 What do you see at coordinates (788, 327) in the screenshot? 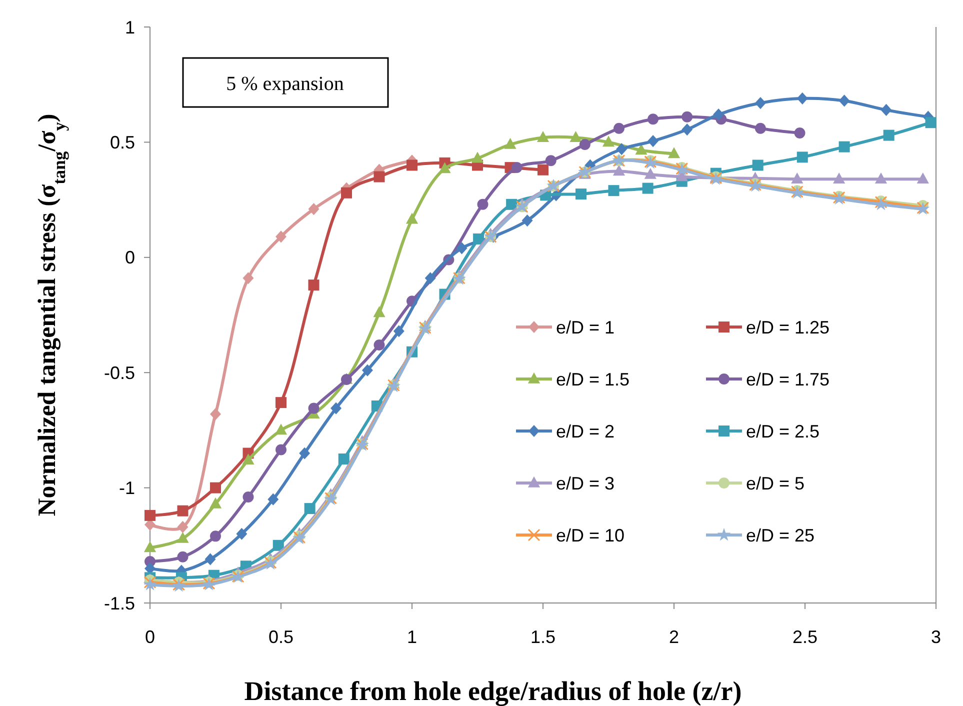
I see `legend-label: e/D = 1.25` at bounding box center [788, 327].